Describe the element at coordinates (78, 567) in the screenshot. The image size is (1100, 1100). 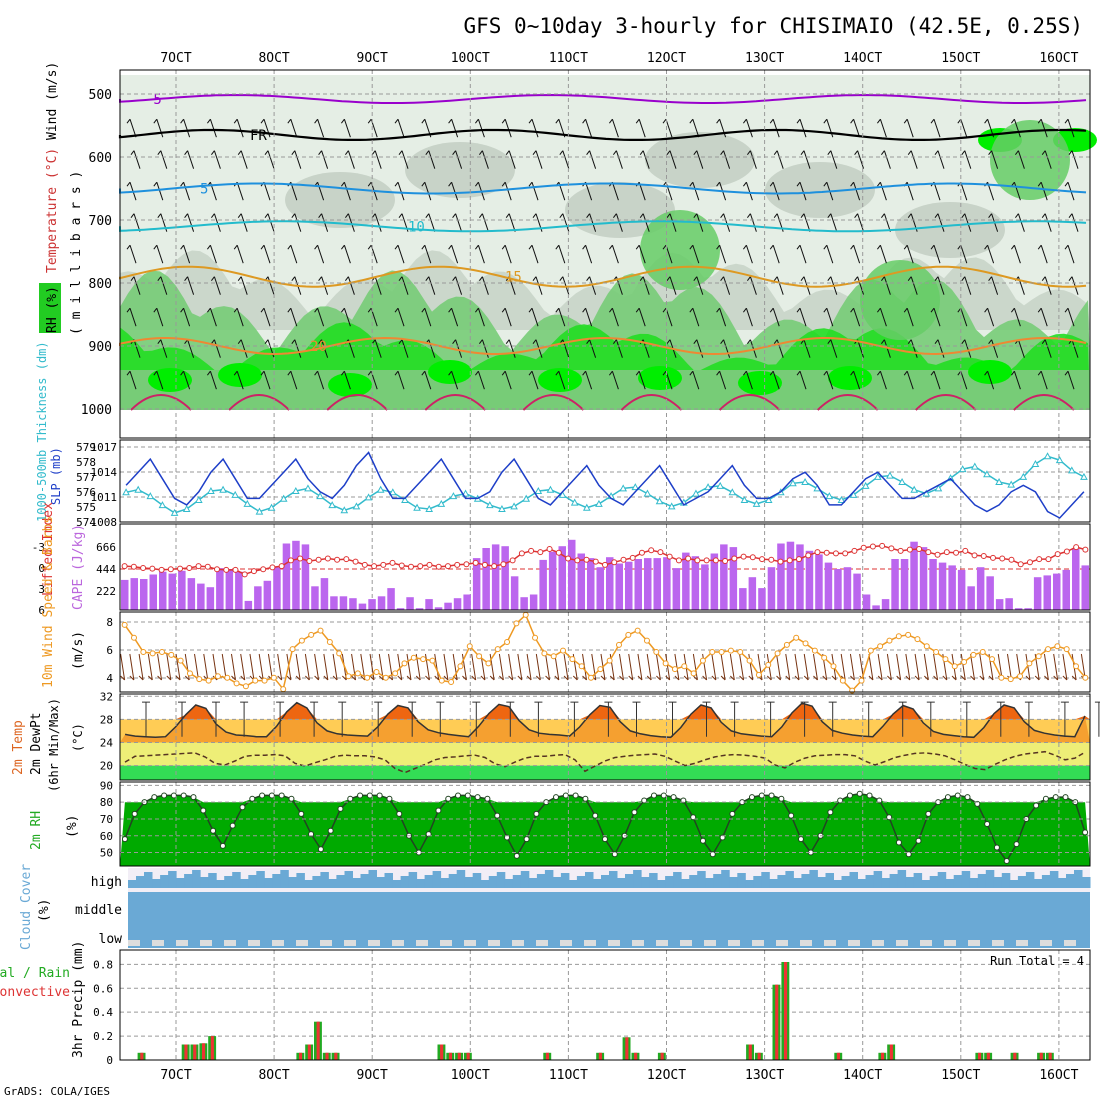
I see `cape-ylabel: CAPE (J/kg)` at that location.